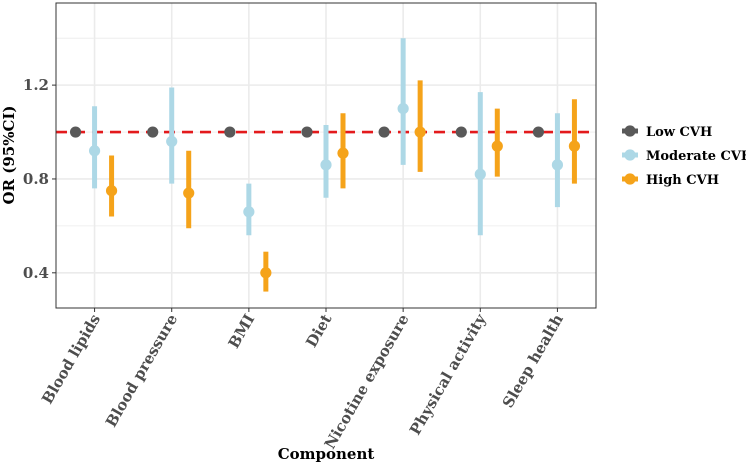 The height and width of the screenshot is (465, 746). I want to click on point-high-cvh-blood-lipids, so click(111, 191).